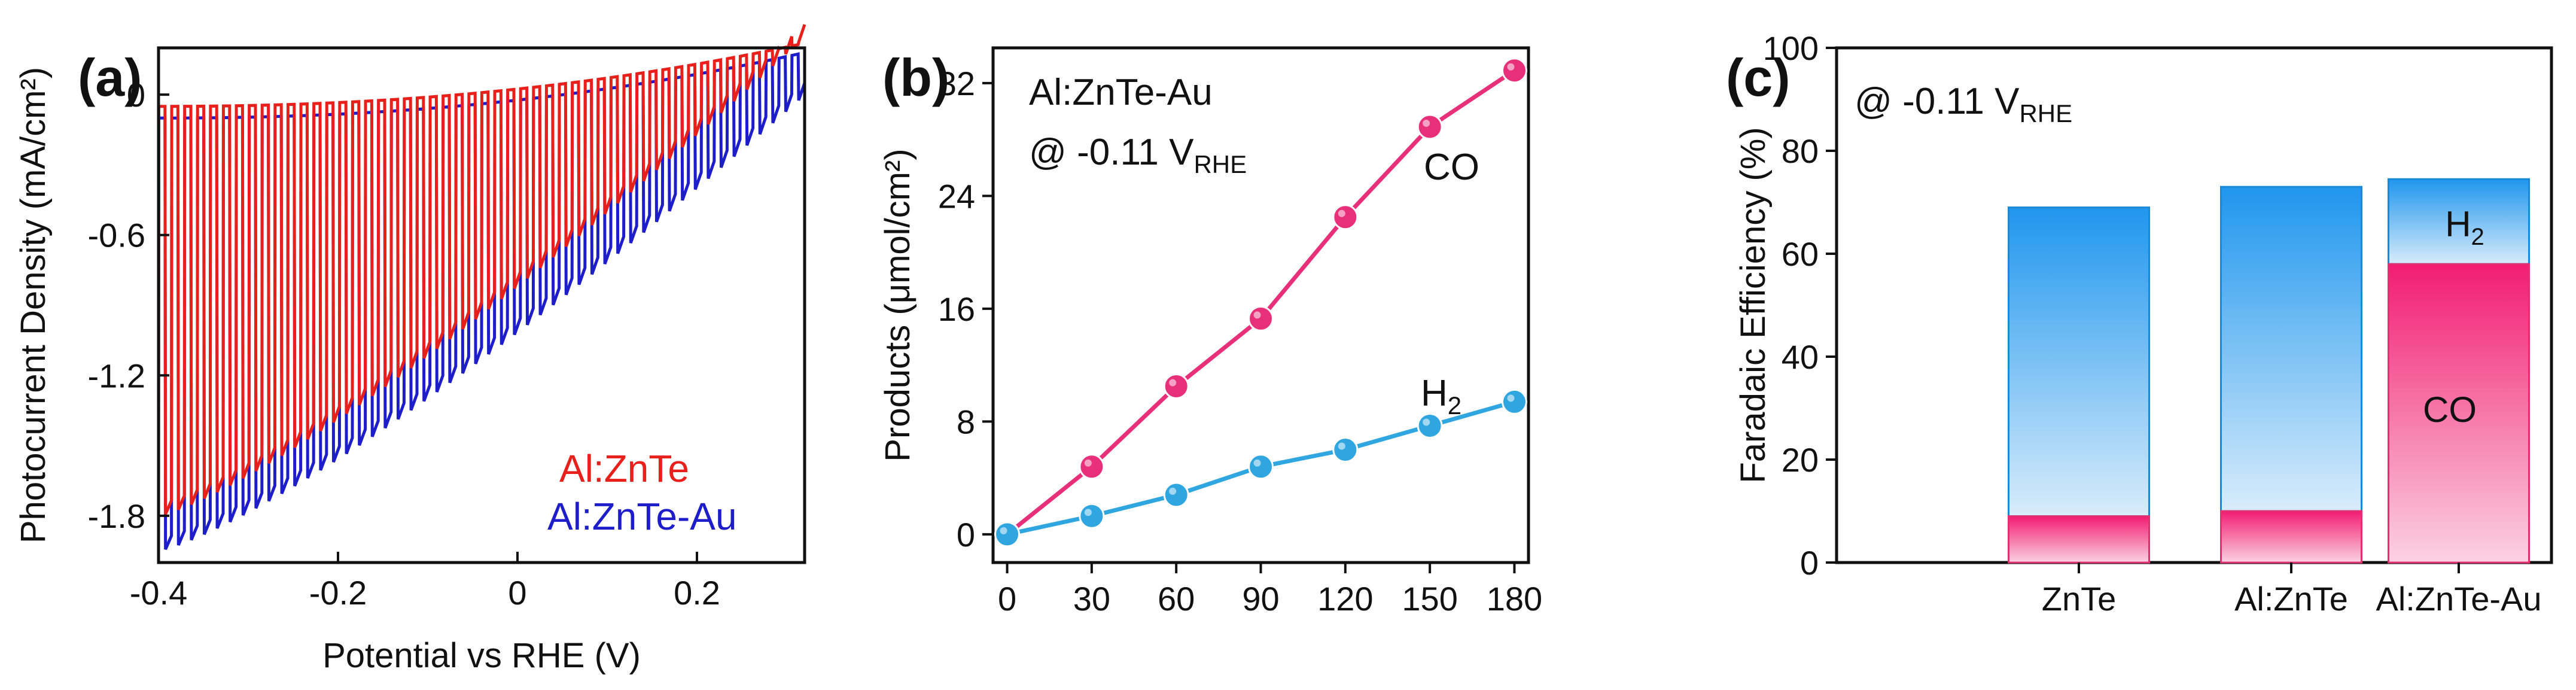  I want to click on panel-b-y-tick-label: 0, so click(966, 535).